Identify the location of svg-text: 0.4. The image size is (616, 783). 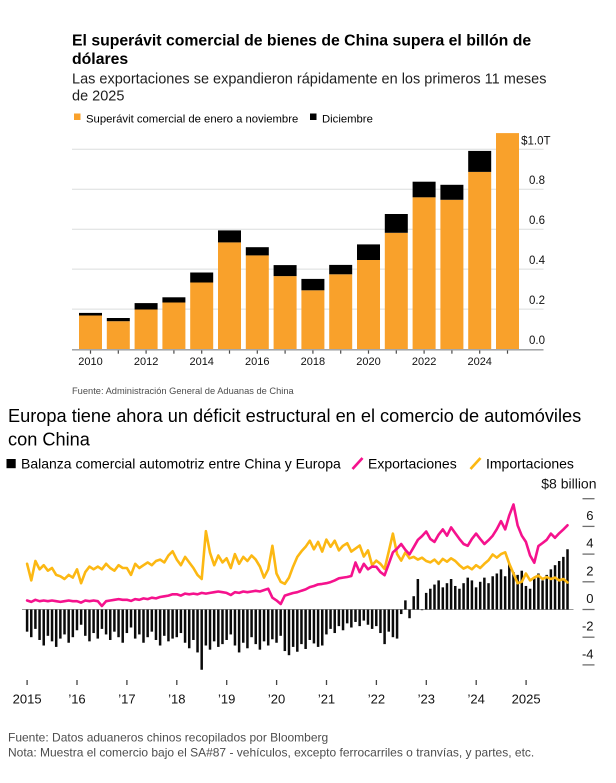
(537, 261).